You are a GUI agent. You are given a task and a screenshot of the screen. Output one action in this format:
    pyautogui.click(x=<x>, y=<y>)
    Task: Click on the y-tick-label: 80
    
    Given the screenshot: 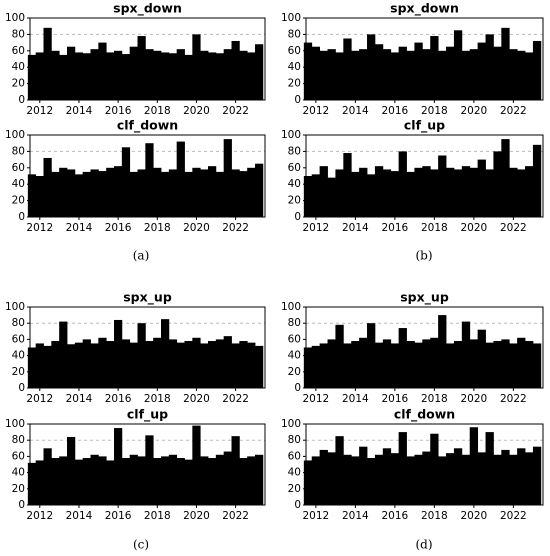 What is the action you would take?
    pyautogui.click(x=18, y=323)
    